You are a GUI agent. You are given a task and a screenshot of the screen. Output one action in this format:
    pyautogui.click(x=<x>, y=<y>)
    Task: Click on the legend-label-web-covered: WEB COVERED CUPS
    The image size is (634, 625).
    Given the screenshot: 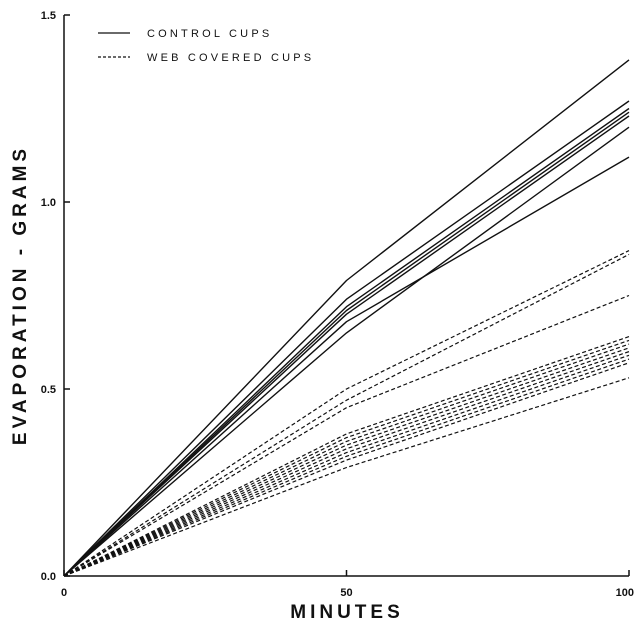 What is the action you would take?
    pyautogui.click(x=230, y=58)
    